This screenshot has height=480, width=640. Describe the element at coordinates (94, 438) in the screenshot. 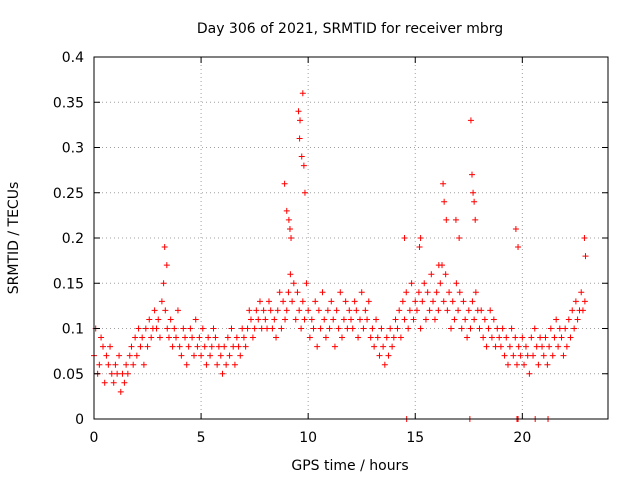

I see `x-tick-label: 0` at that location.